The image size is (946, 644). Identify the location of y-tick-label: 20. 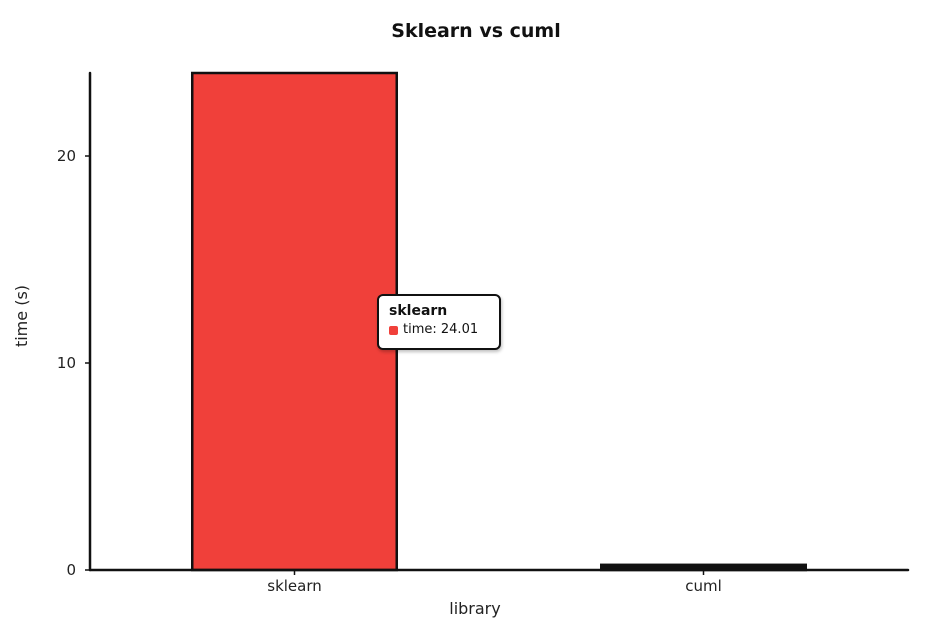
(66, 156).